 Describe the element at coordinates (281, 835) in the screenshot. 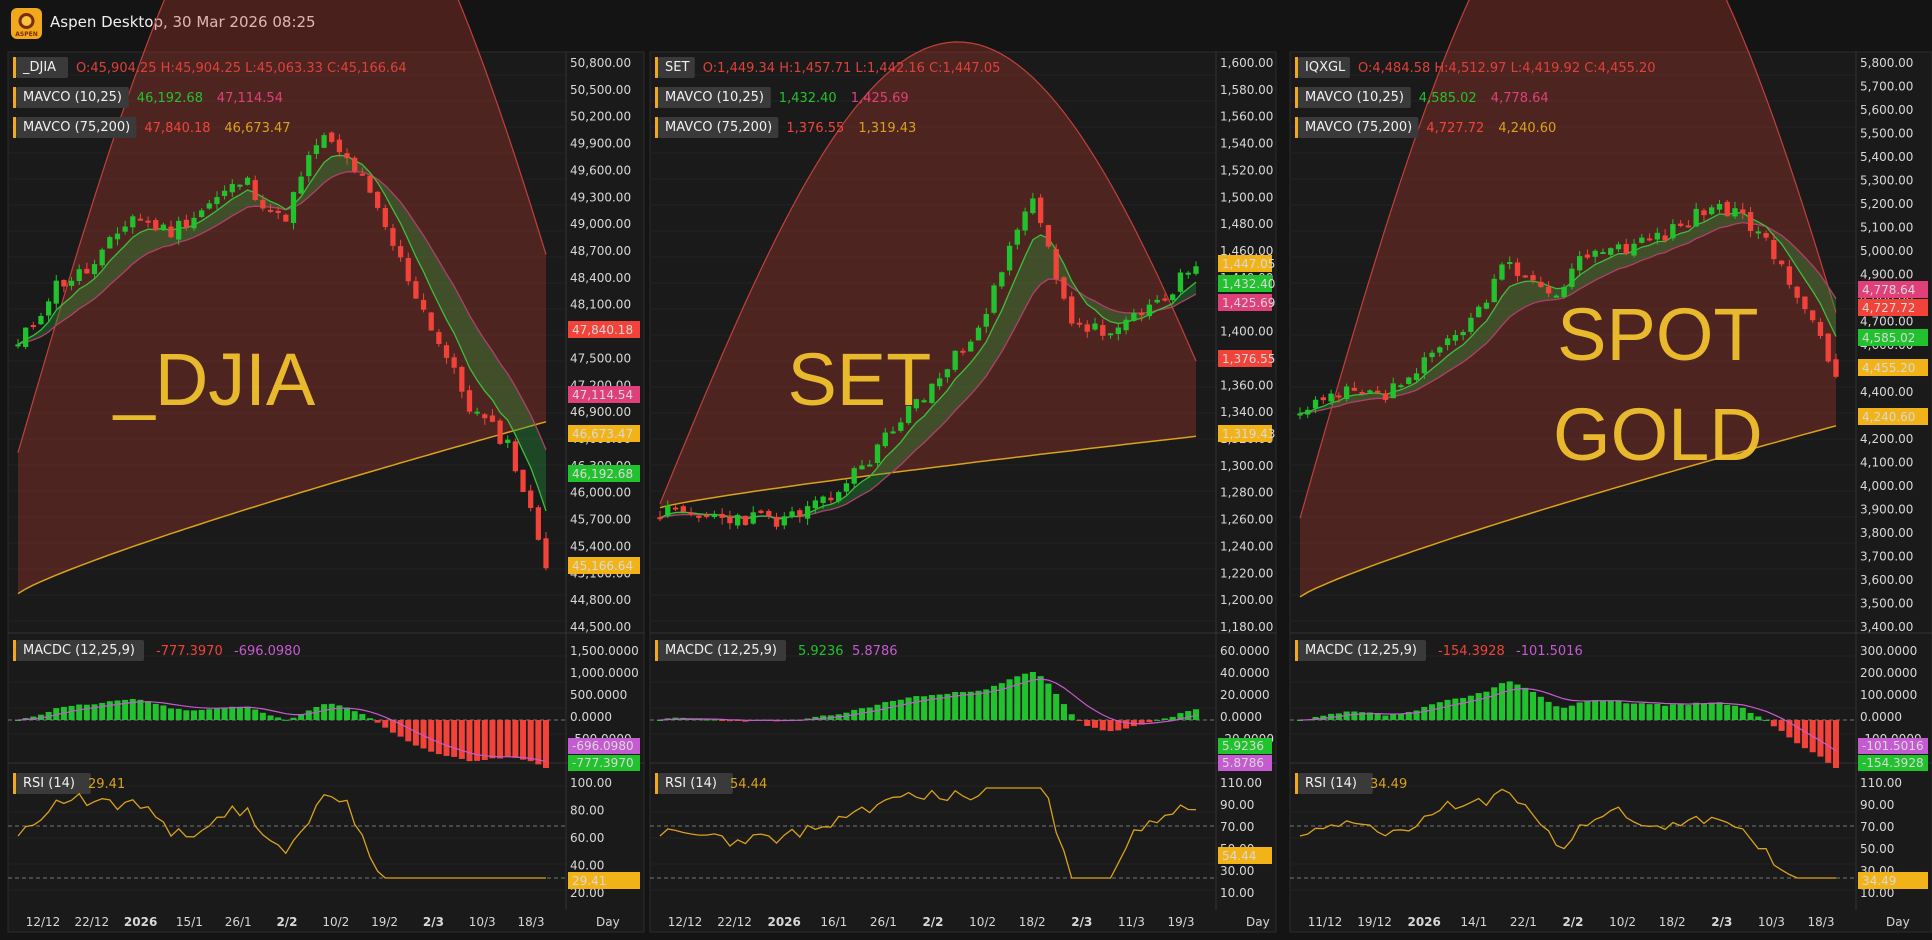

I see `rsi-line` at that location.